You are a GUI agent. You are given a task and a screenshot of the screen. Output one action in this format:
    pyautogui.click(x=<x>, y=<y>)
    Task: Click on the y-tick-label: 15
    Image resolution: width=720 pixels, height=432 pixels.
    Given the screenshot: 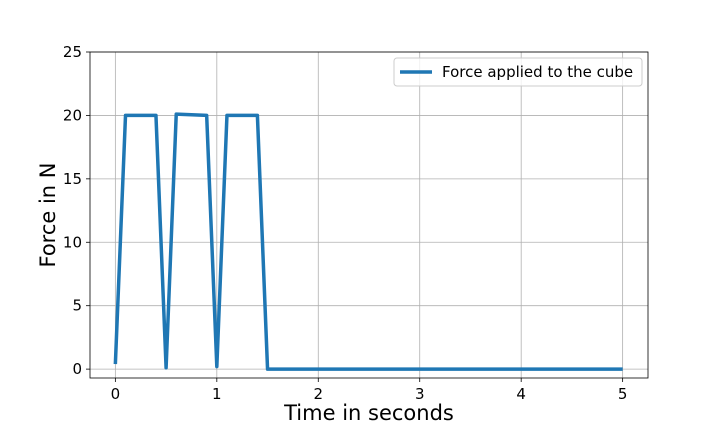 What is the action you would take?
    pyautogui.click(x=72, y=179)
    